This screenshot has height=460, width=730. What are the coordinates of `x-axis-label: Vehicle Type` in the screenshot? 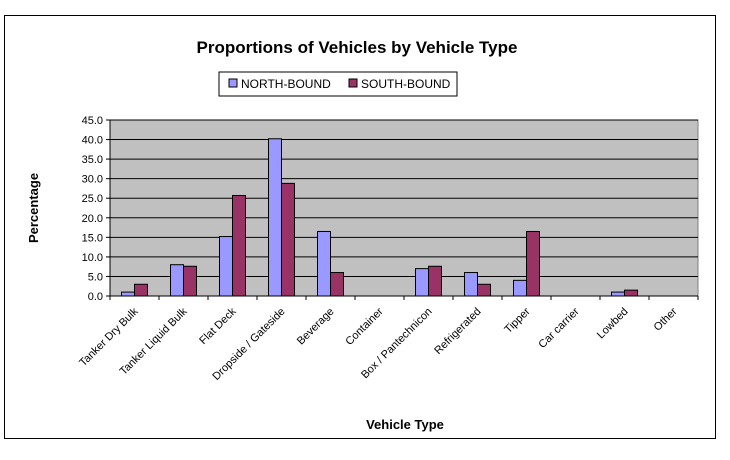 It's located at (405, 424).